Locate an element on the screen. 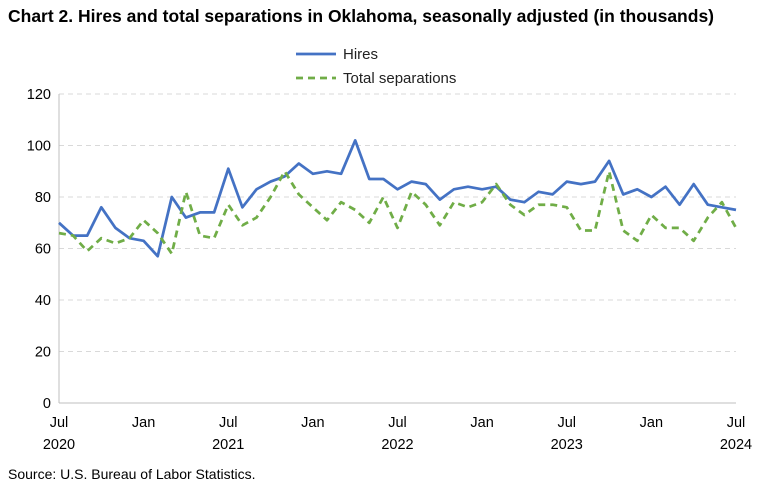 The height and width of the screenshot is (489, 780). x-tick-year-label: 2021 is located at coordinates (228, 445).